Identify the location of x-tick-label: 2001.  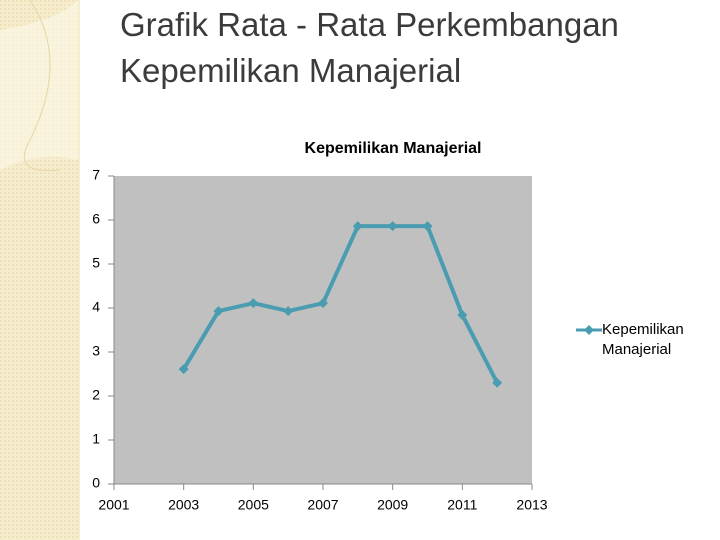
(113, 505).